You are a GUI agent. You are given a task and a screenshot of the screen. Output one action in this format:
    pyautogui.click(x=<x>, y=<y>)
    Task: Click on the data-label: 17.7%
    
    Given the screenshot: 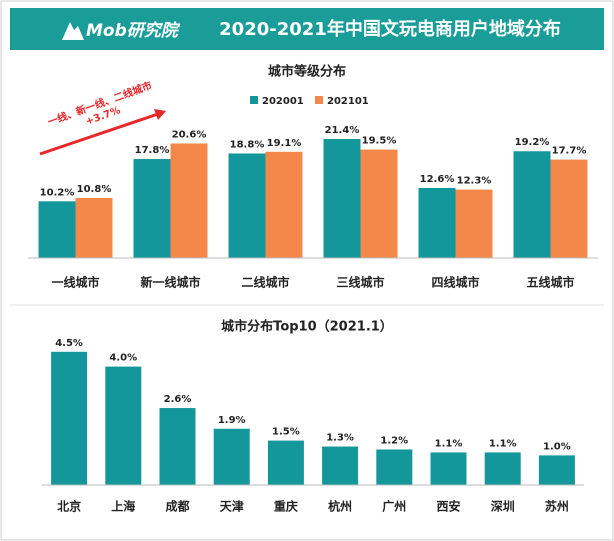 What is the action you would take?
    pyautogui.click(x=569, y=151)
    